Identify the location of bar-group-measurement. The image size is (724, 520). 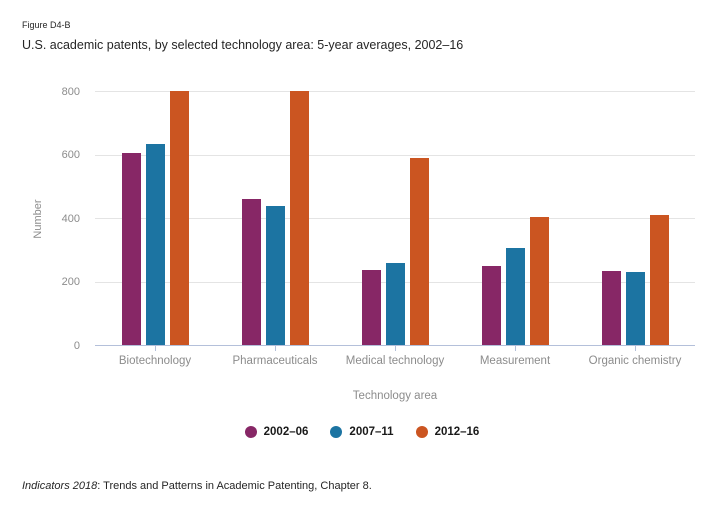
(515, 219).